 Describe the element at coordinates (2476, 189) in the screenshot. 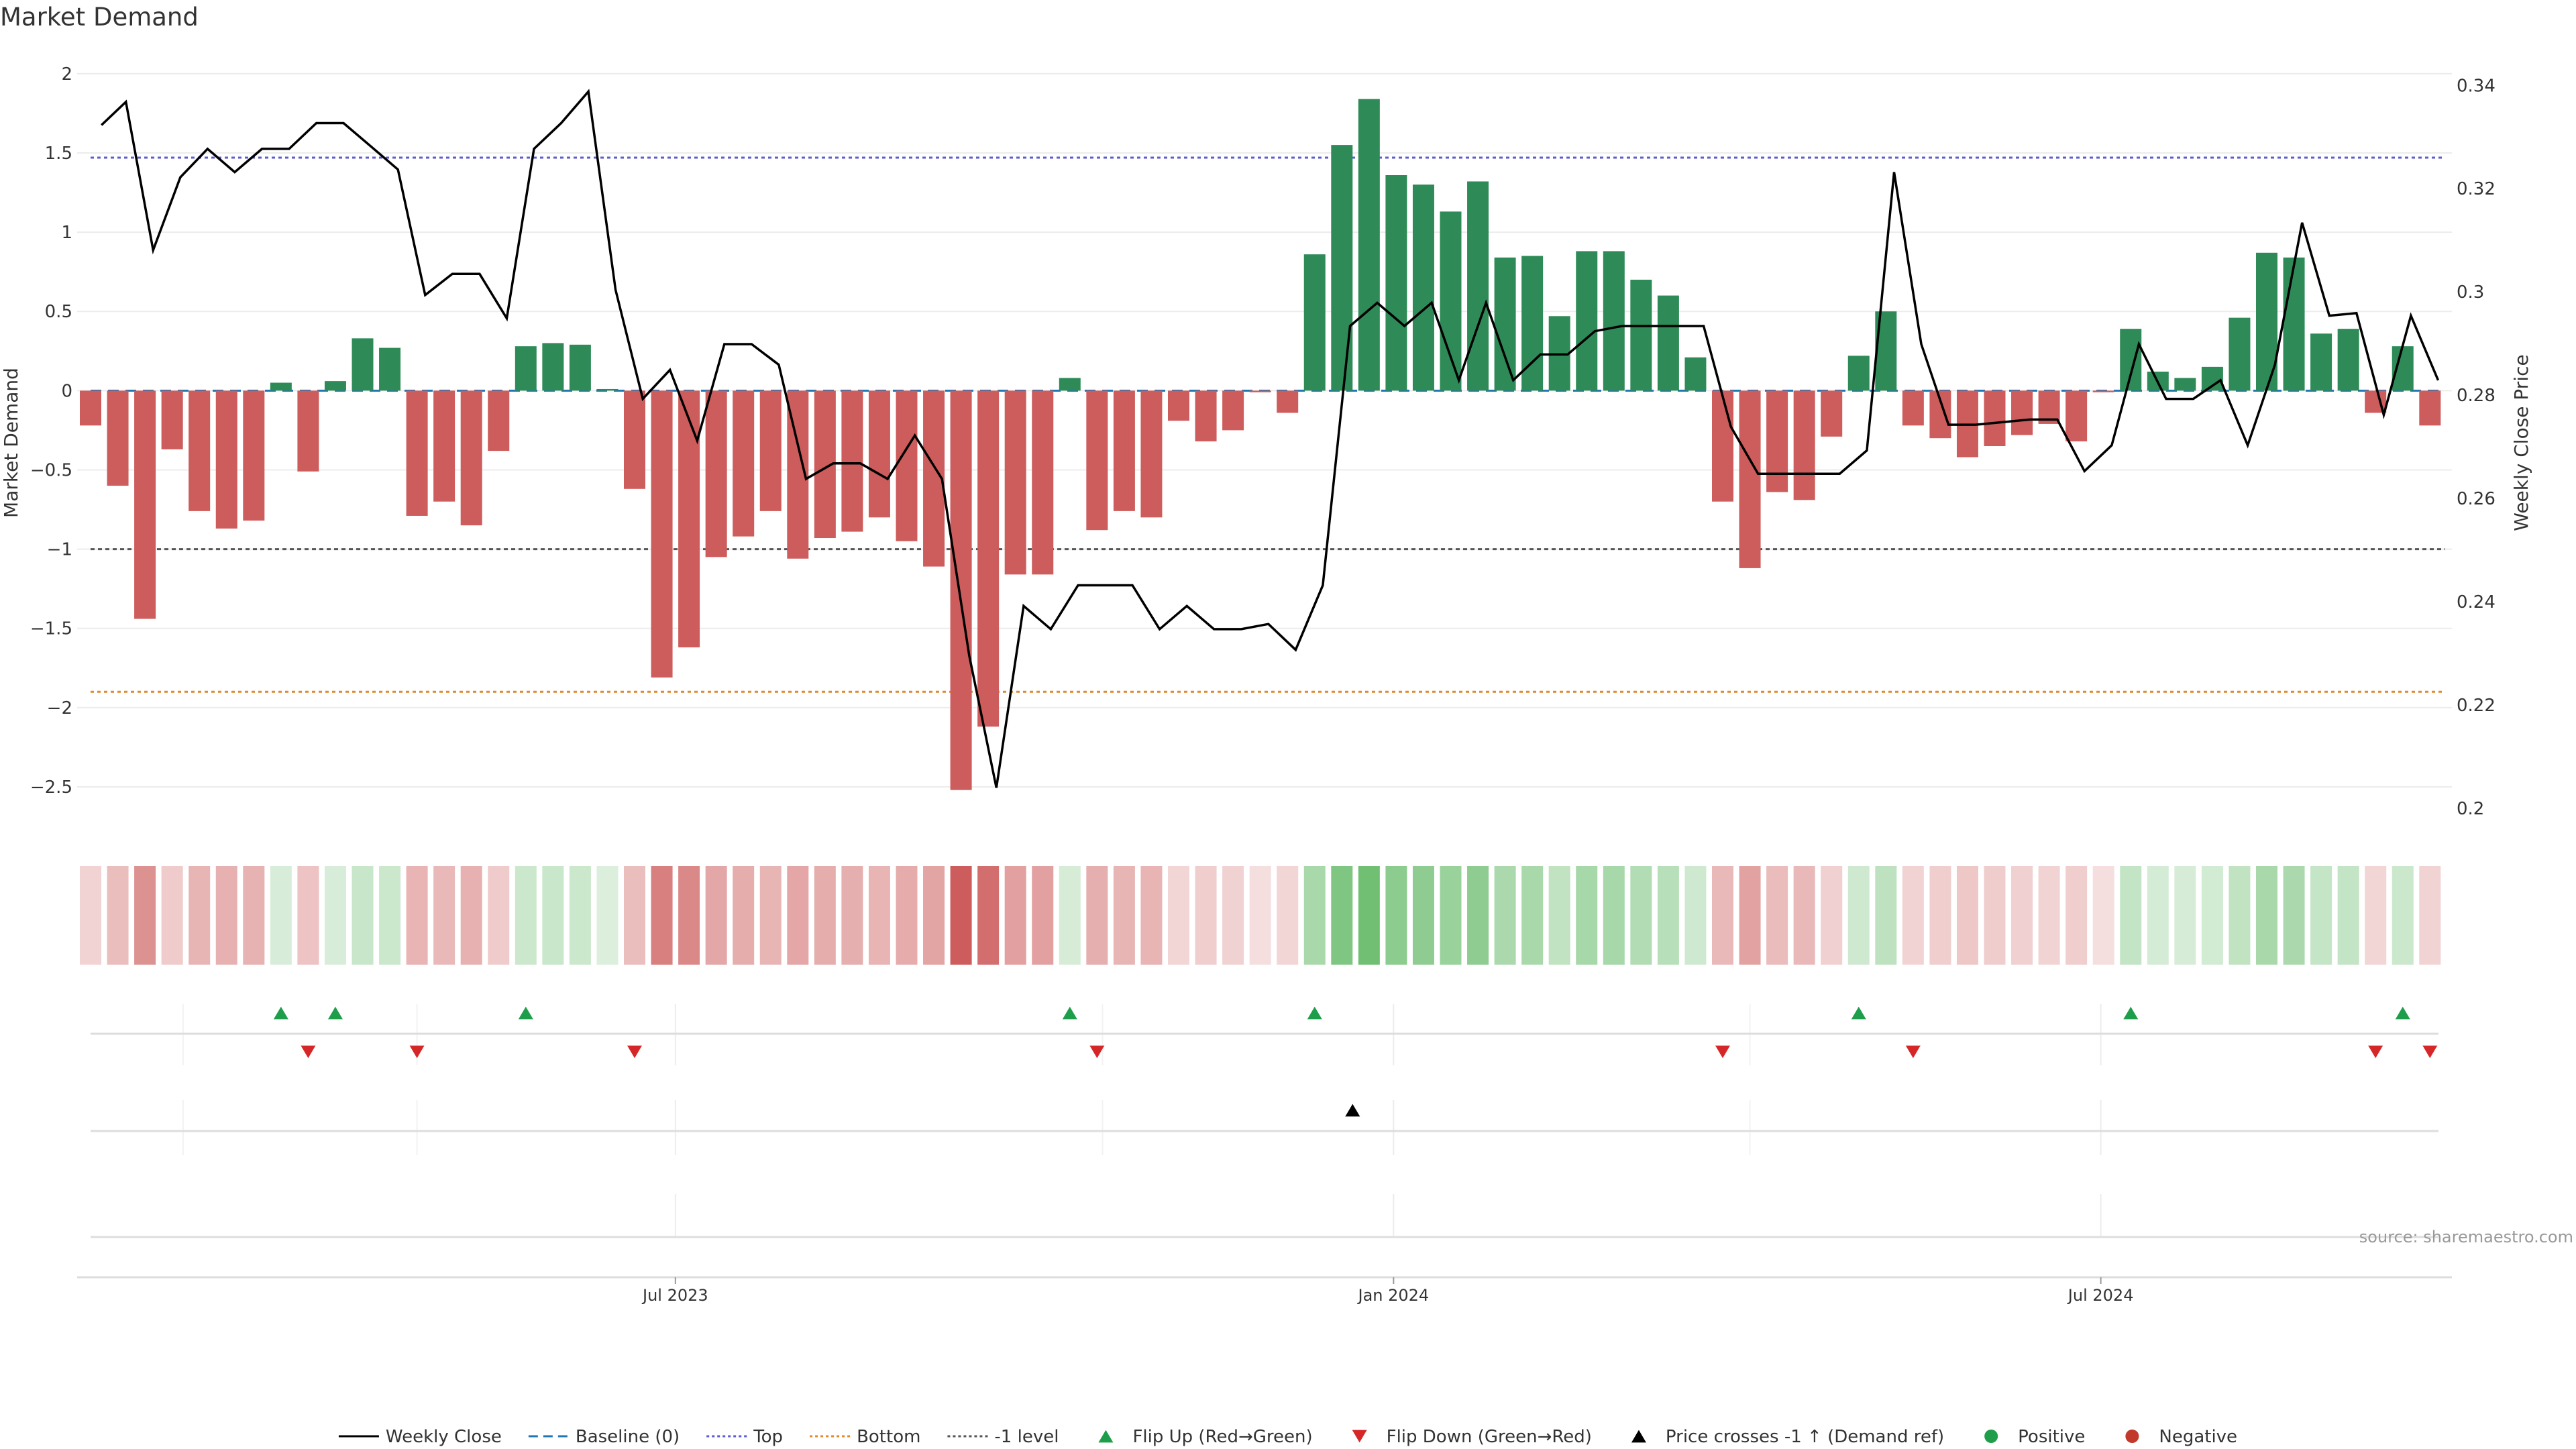

I see `y2-tick-label: 0.32` at that location.